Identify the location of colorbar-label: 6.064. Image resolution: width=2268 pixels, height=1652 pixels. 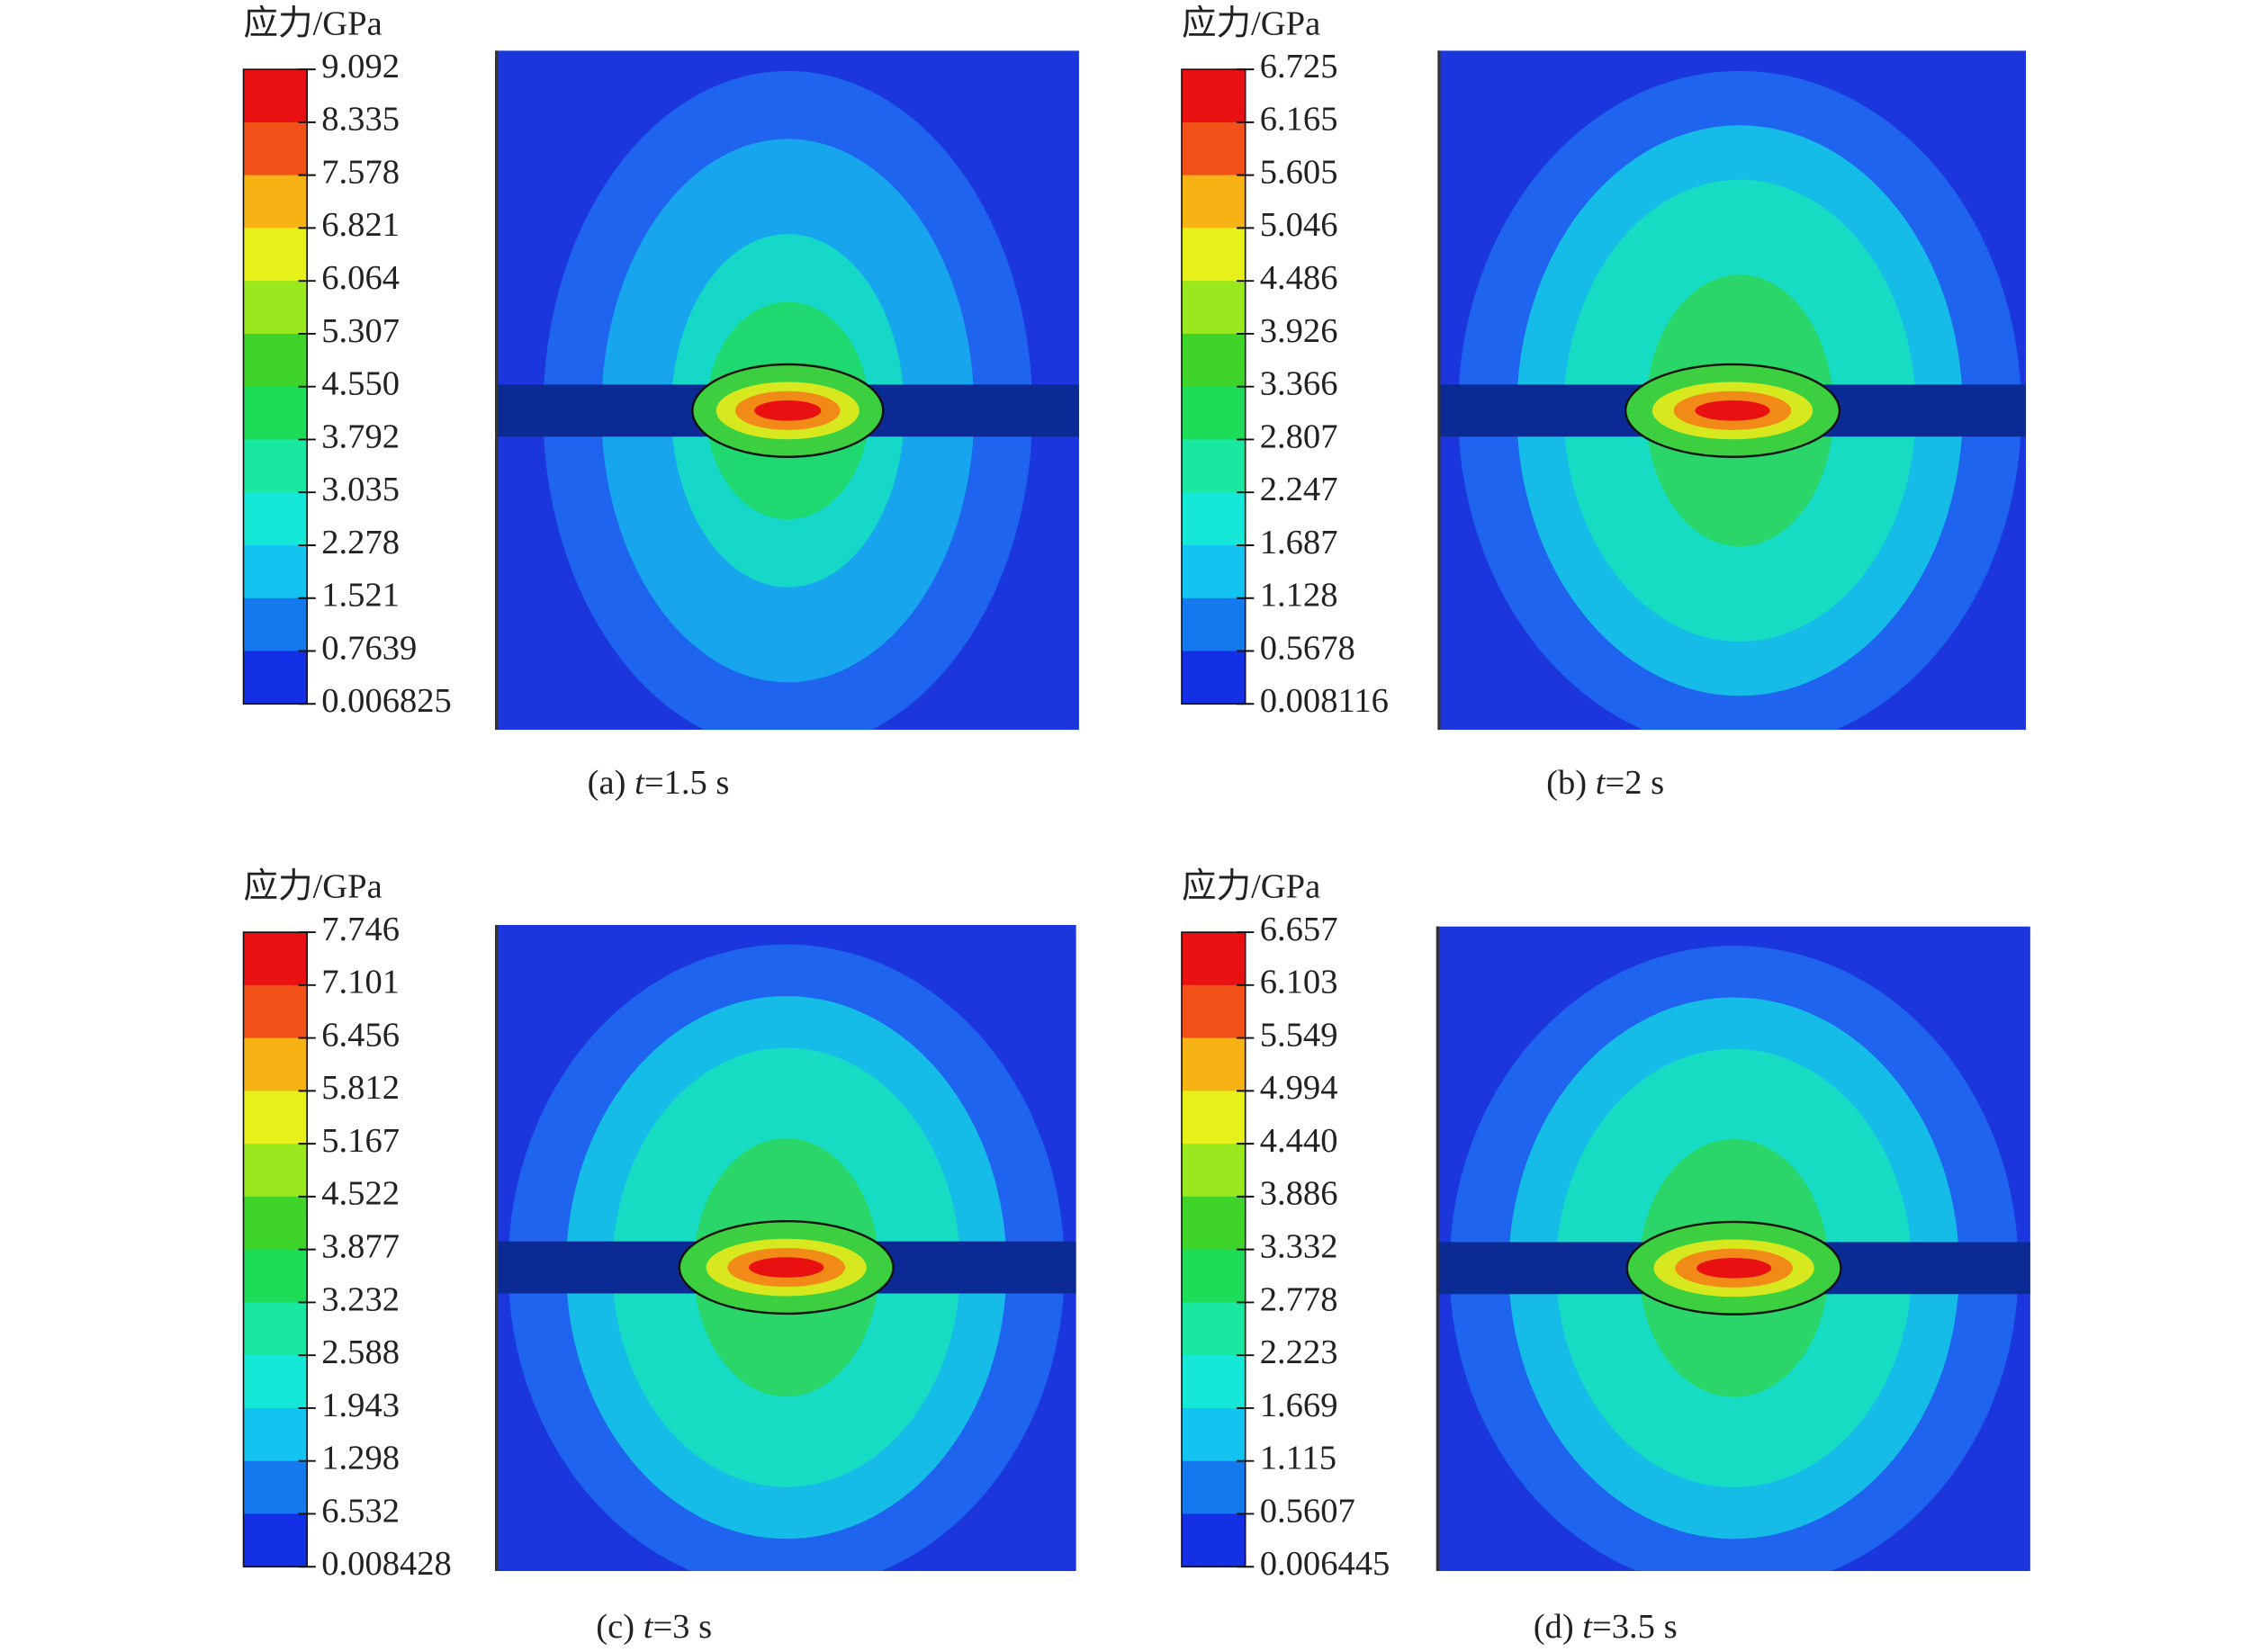
(361, 278).